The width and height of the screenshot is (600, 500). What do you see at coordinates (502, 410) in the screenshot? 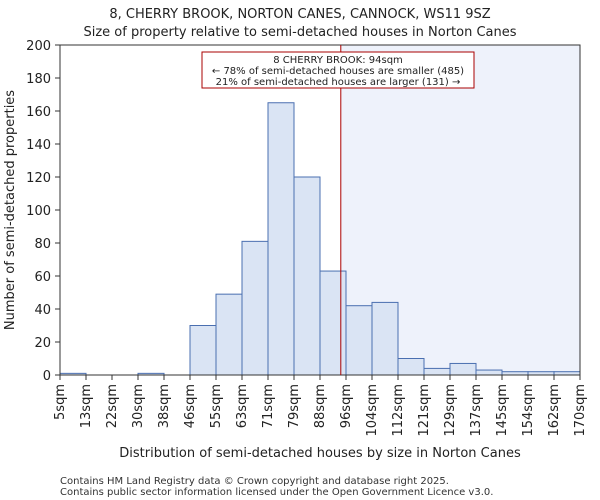
I see `x-tick-label-145sqm: 145sqm` at bounding box center [502, 410].